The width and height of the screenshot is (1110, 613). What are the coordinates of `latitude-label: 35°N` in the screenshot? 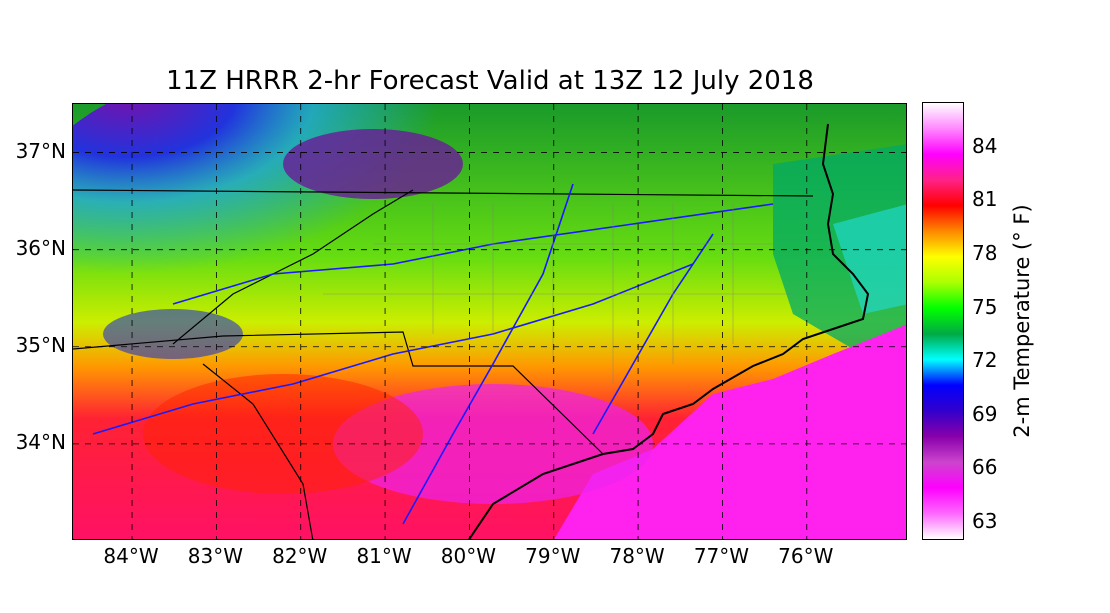 It's located at (40, 344).